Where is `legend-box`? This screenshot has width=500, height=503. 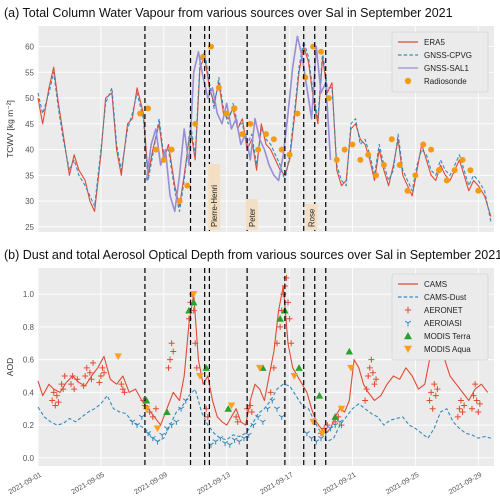
legend-box is located at coordinates (440, 62).